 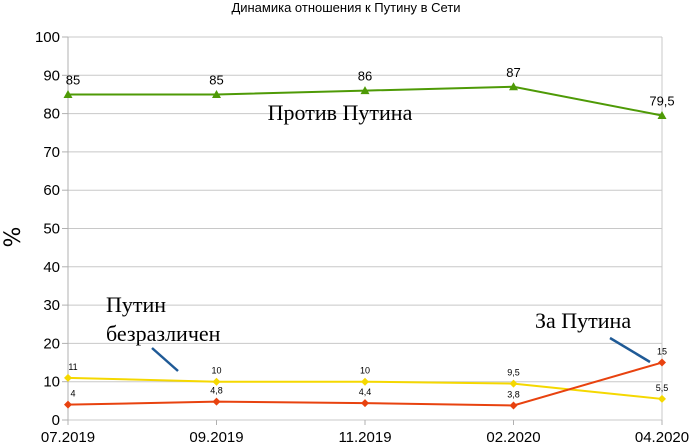 I want to click on y-tick-label: 100, so click(x=47, y=37).